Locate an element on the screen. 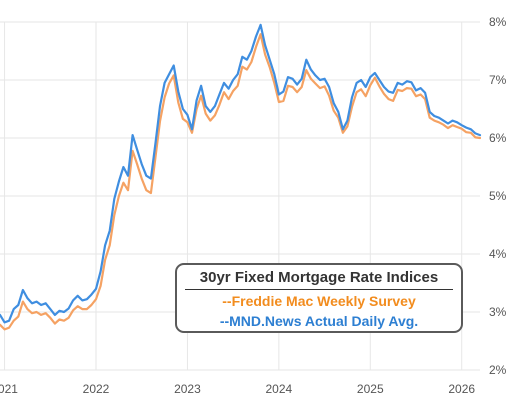 This screenshot has height=402, width=525. y-tick-label: 5% is located at coordinates (498, 196).